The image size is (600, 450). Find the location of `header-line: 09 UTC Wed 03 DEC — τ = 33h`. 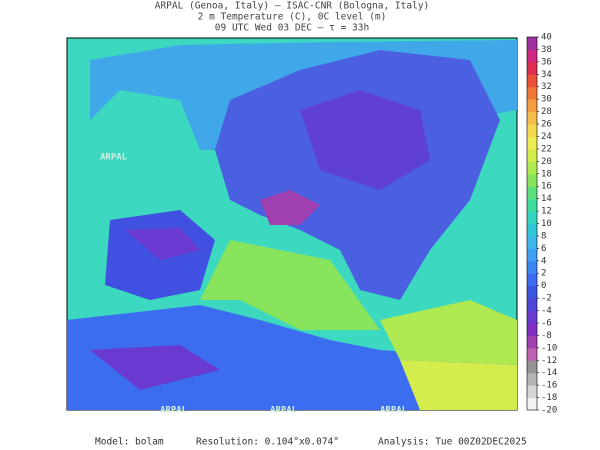

header-line: 09 UTC Wed 03 DEC — τ = 33h is located at coordinates (292, 28).